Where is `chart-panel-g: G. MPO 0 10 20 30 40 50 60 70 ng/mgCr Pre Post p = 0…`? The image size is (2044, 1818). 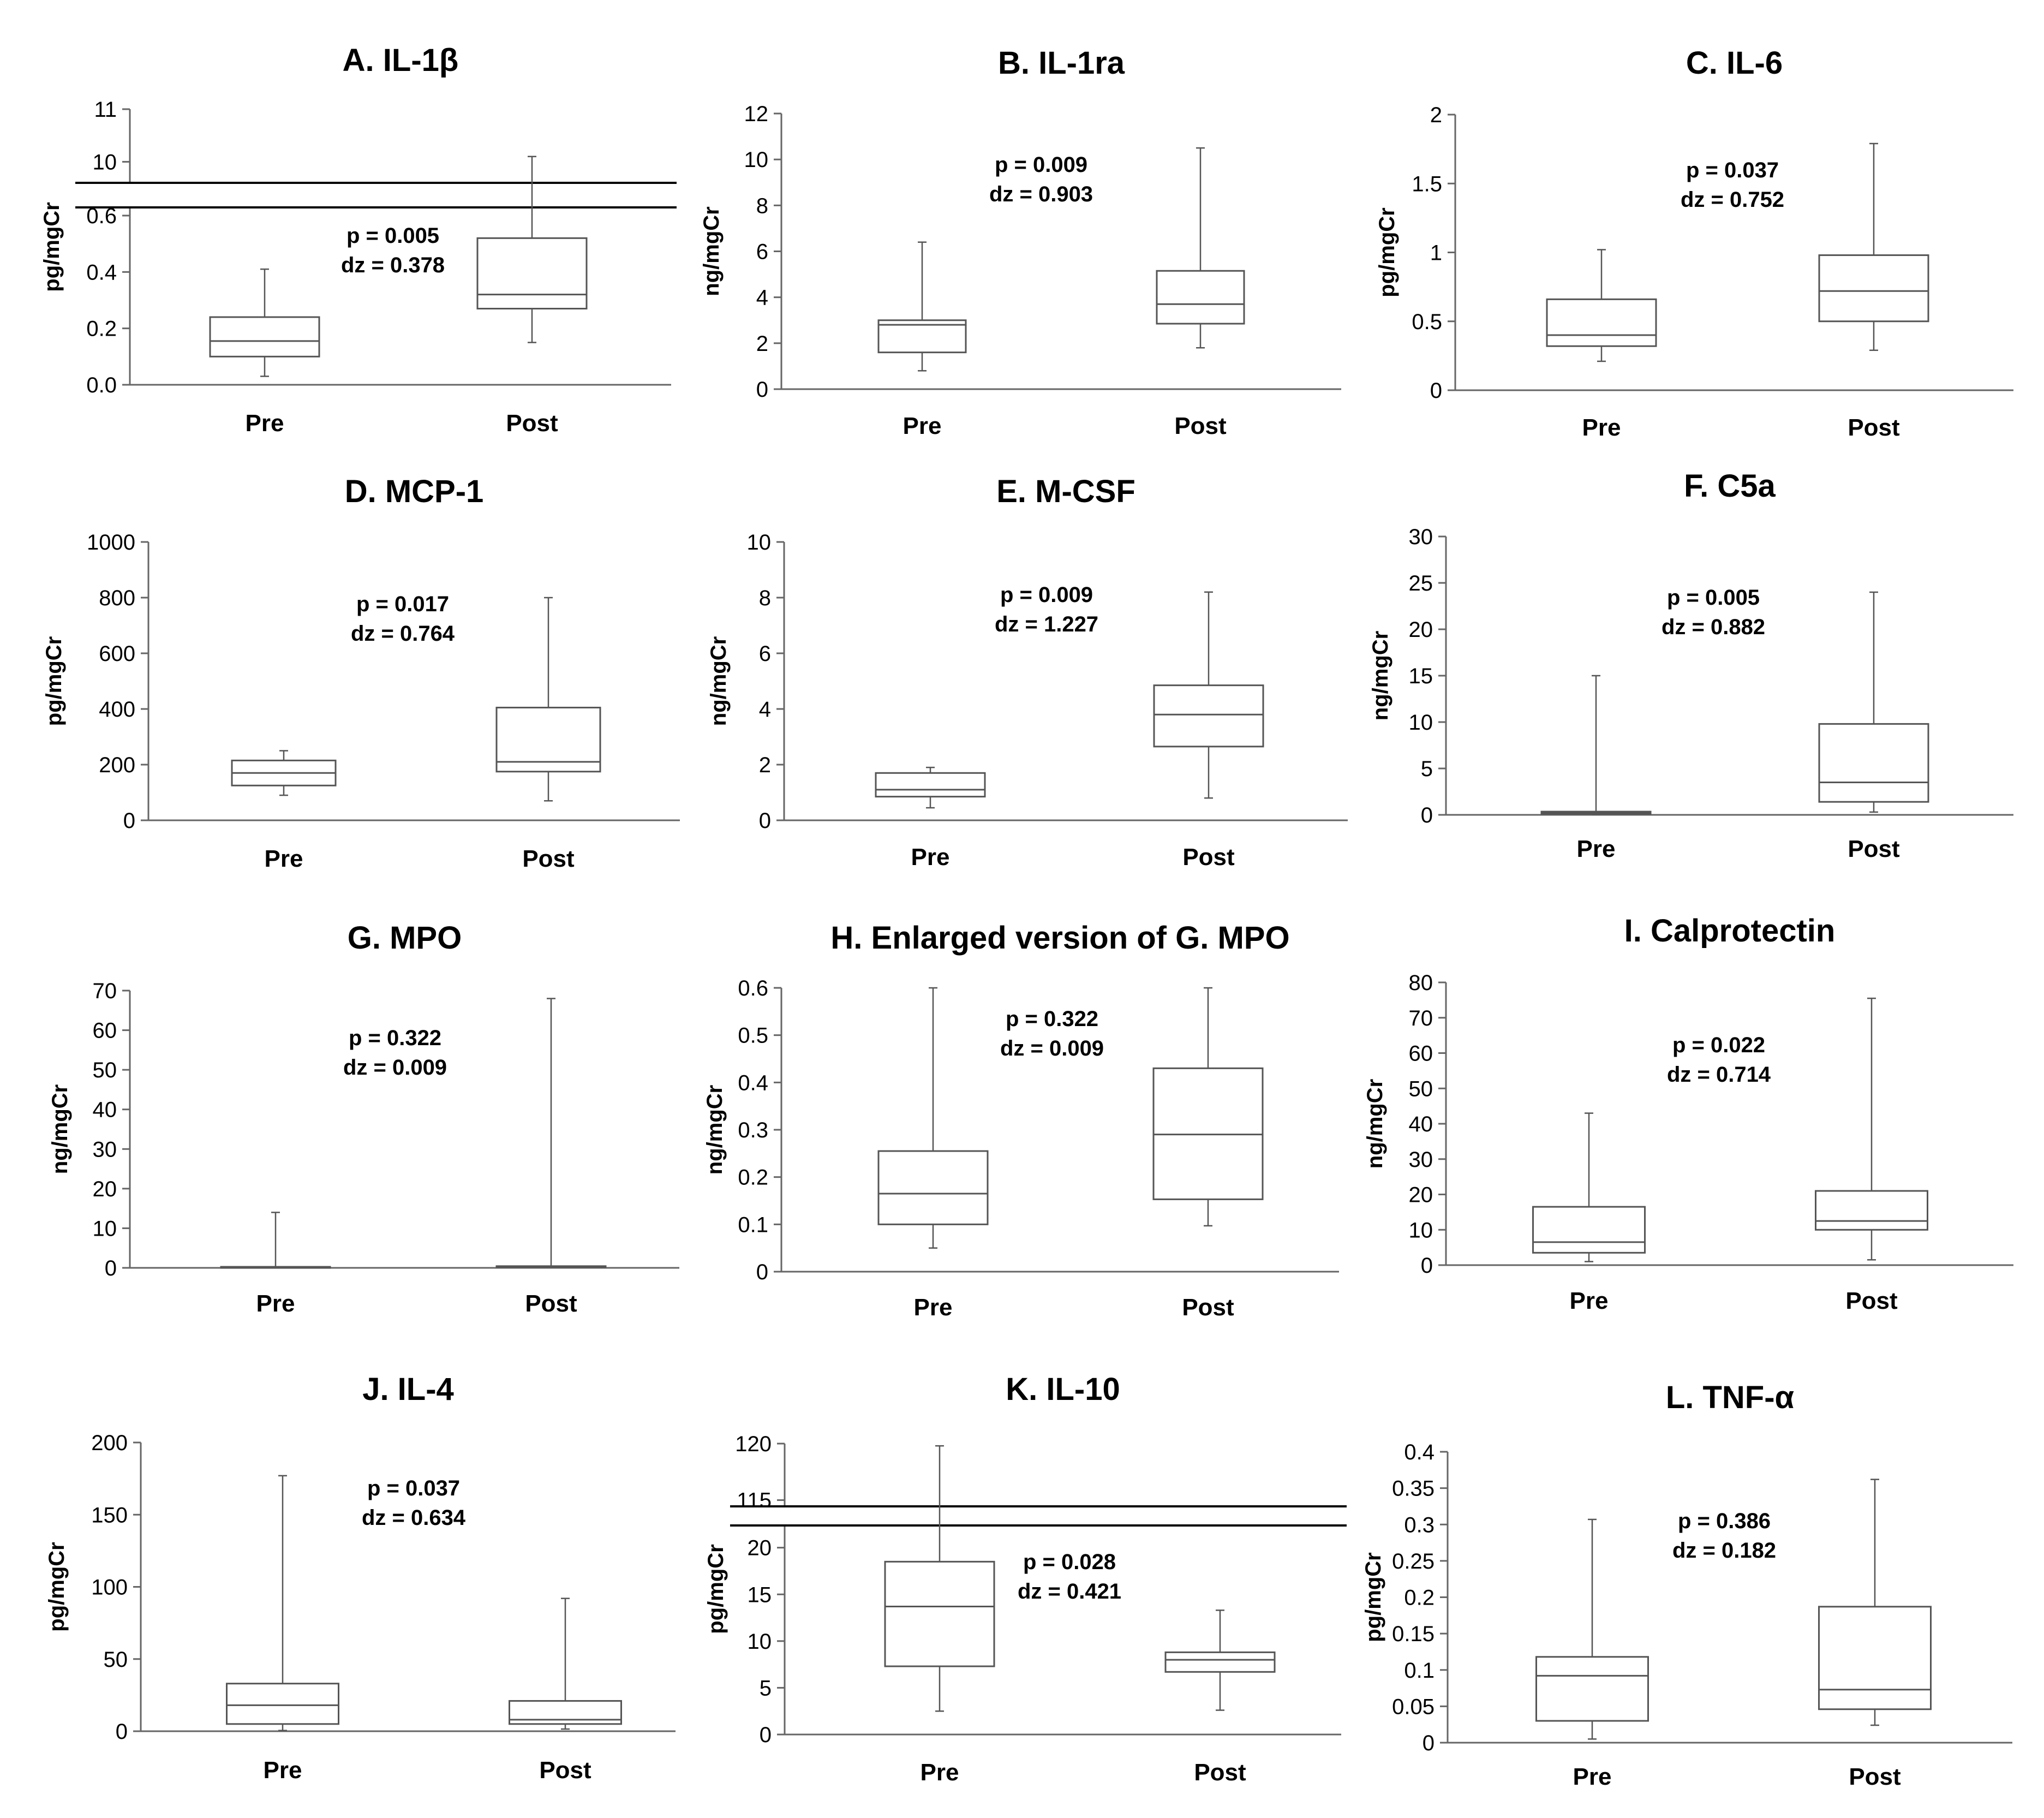
chart-panel-g: G. MPO 0 10 20 30 40 50 60 70 ng/mgCr Pre Post p = 0… is located at coordinates (363, 1118).